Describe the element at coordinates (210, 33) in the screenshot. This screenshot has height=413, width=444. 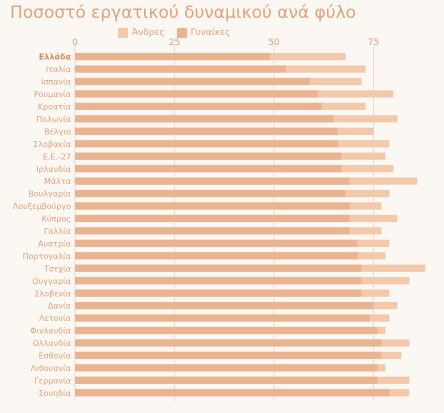
I see `legend-label-women: Γυναίκες` at that location.